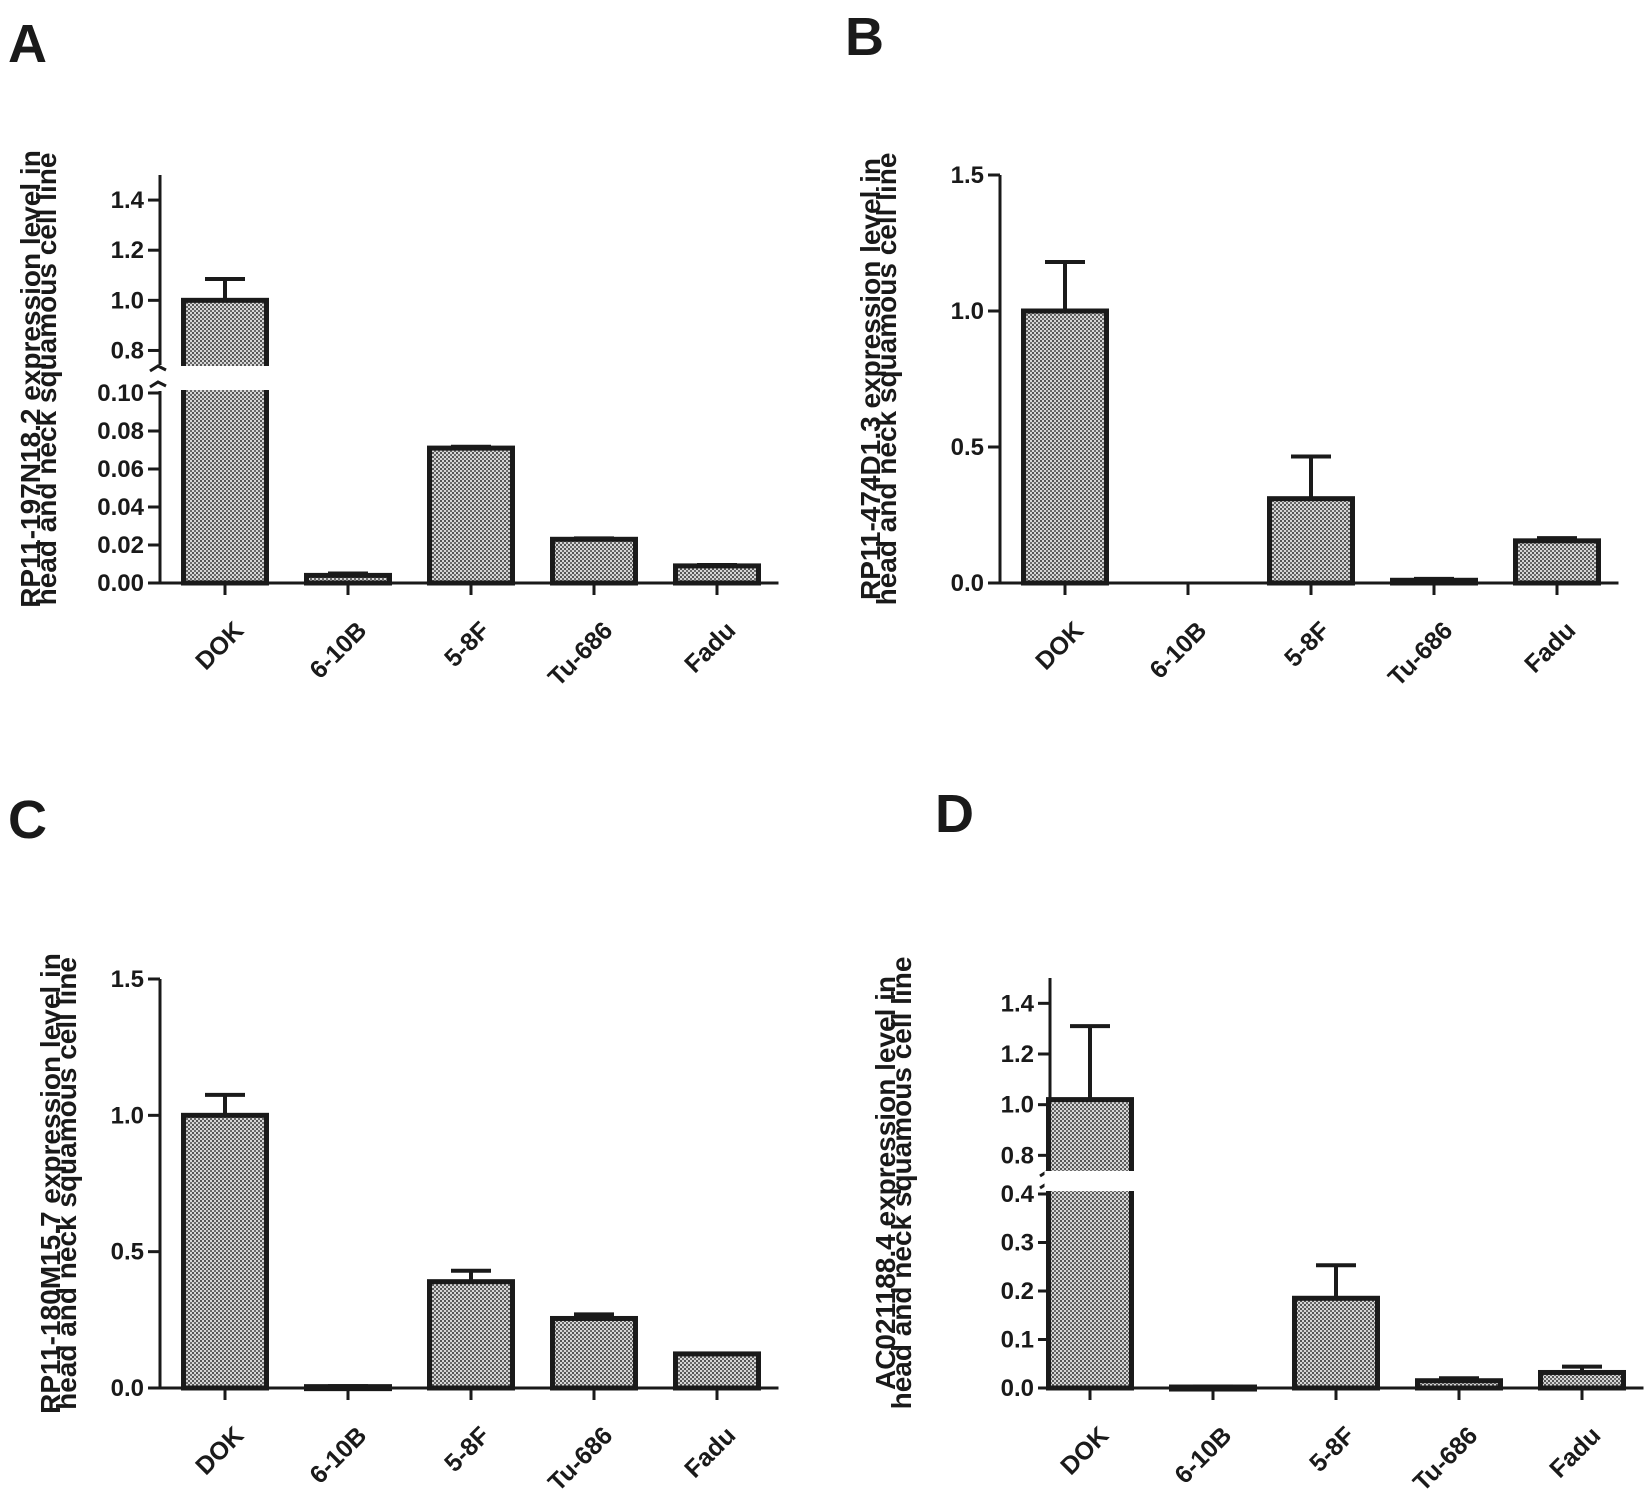  Describe the element at coordinates (1017, 1388) in the screenshot. I see `panel-d-lower-tick-label-0: 0.0` at that location.